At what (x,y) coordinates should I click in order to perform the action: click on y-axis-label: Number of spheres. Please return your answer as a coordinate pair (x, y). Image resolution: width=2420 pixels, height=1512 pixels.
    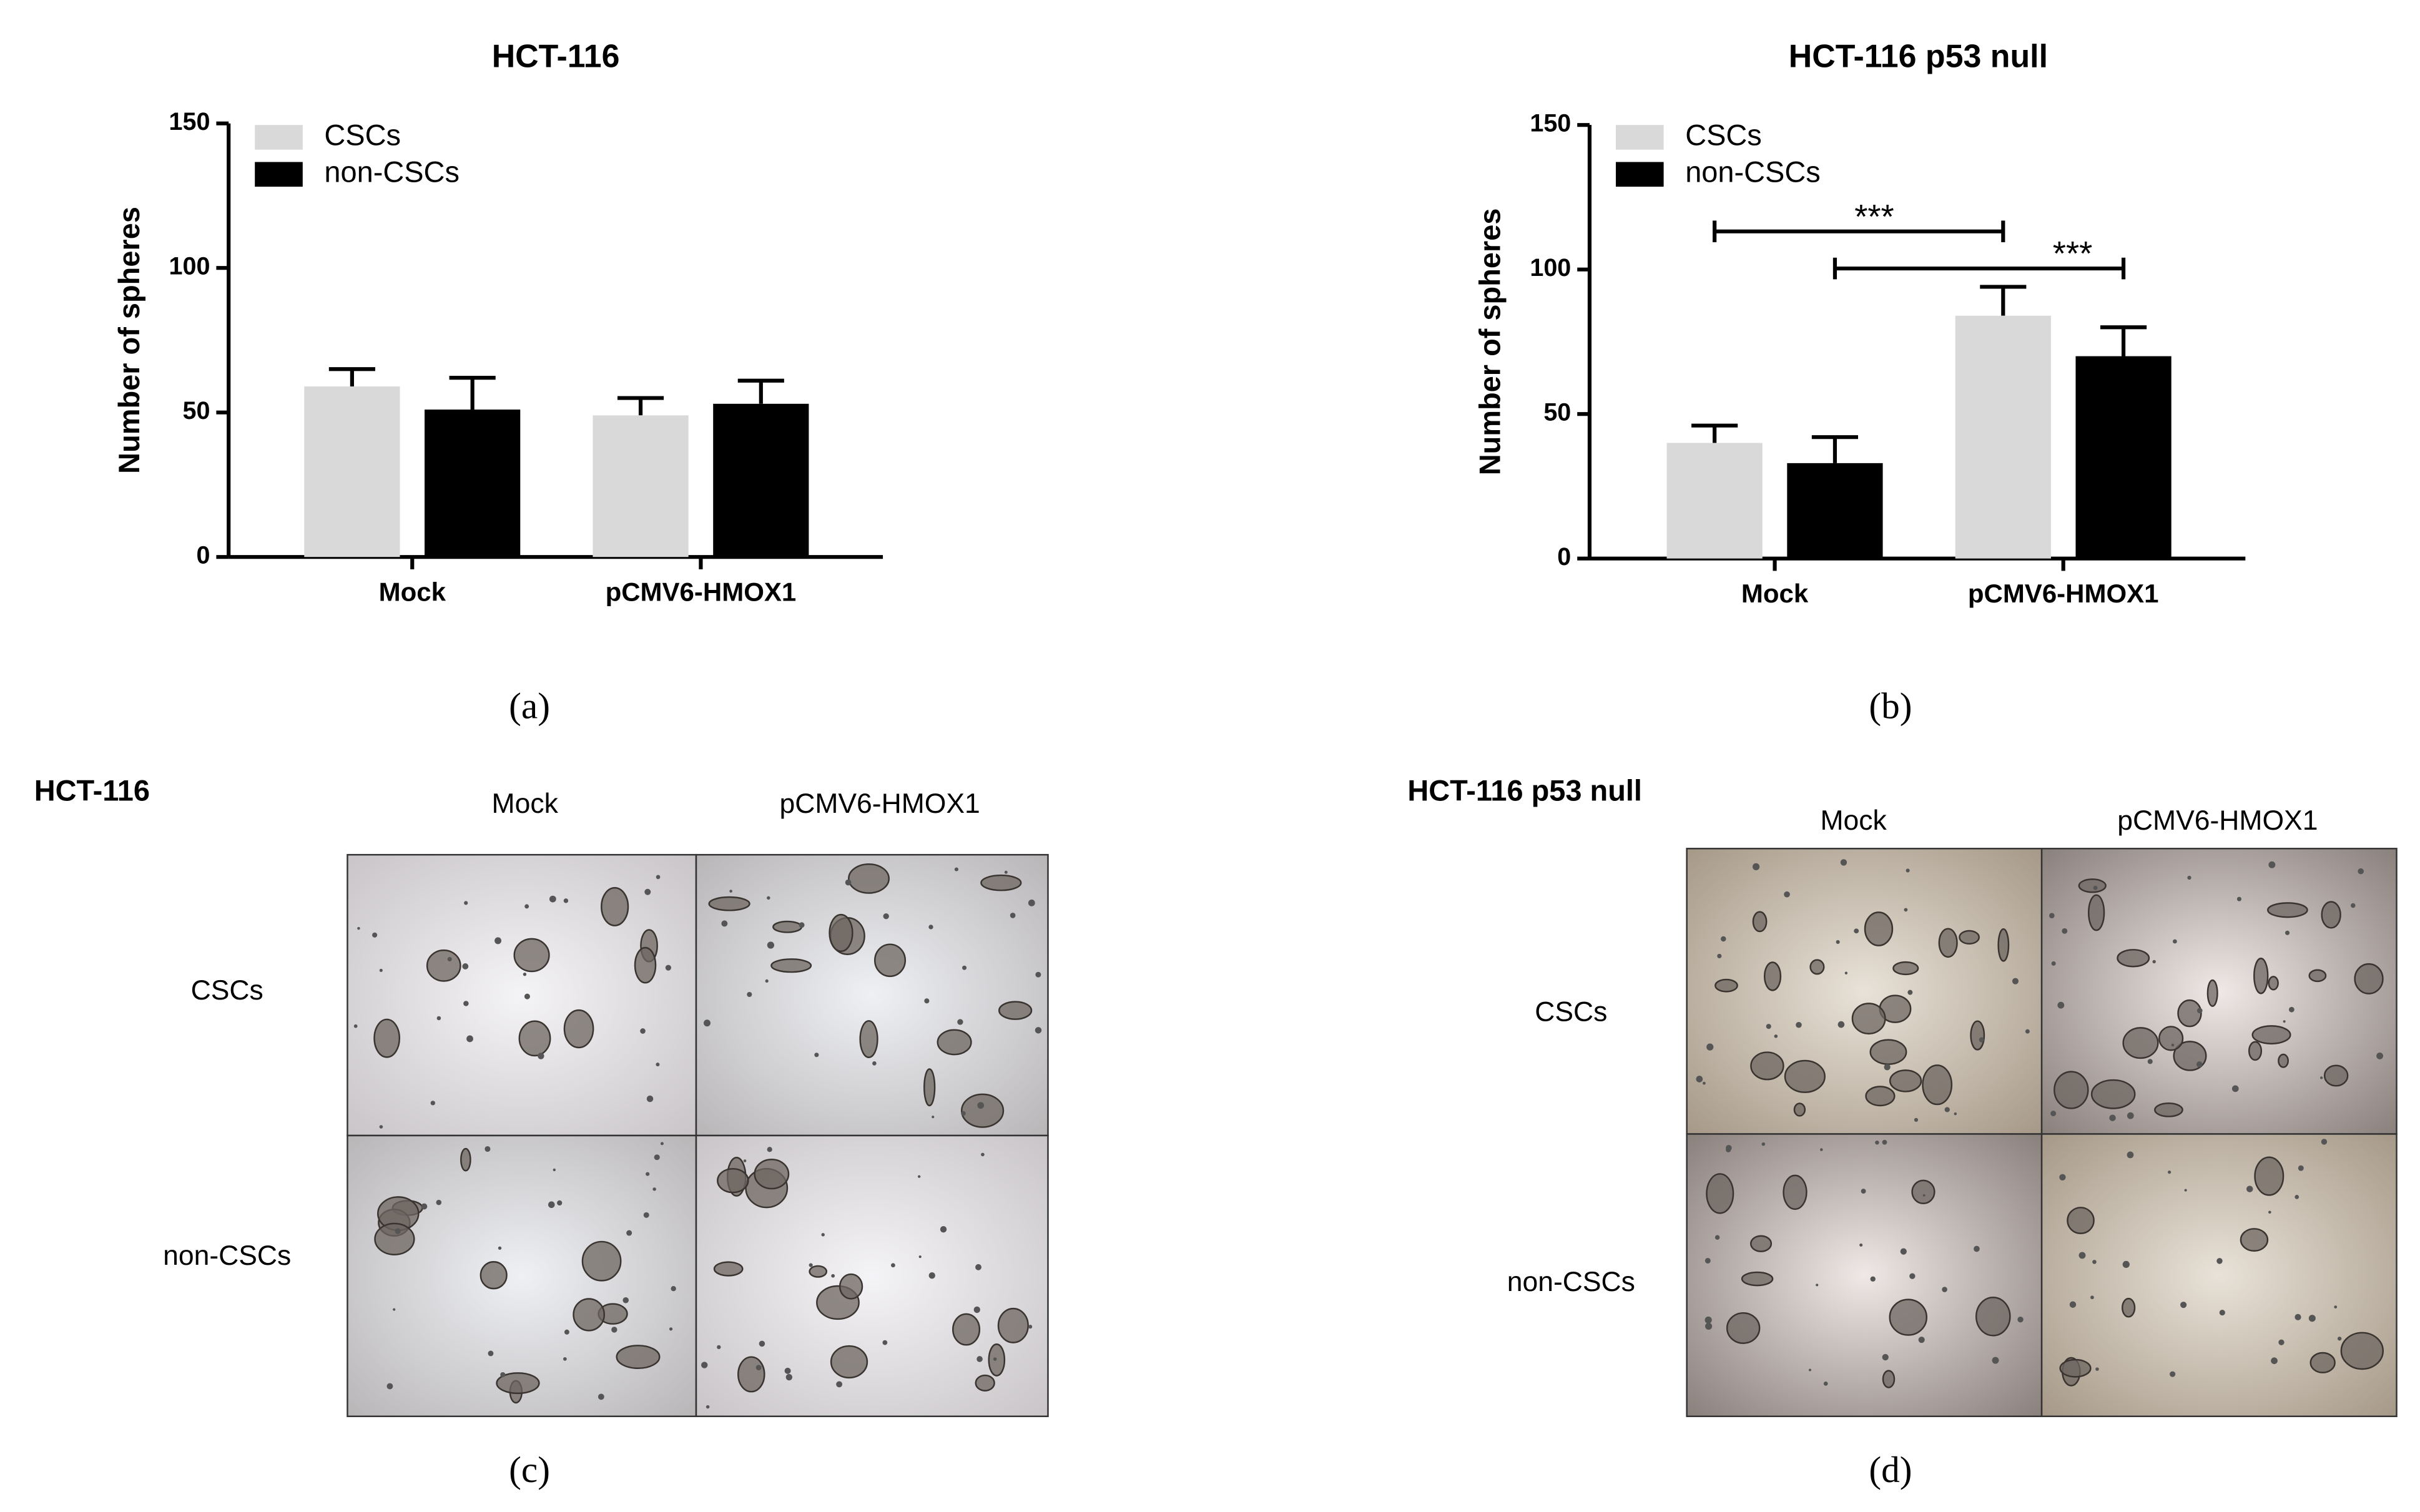
    Looking at the image, I should click on (128, 340).